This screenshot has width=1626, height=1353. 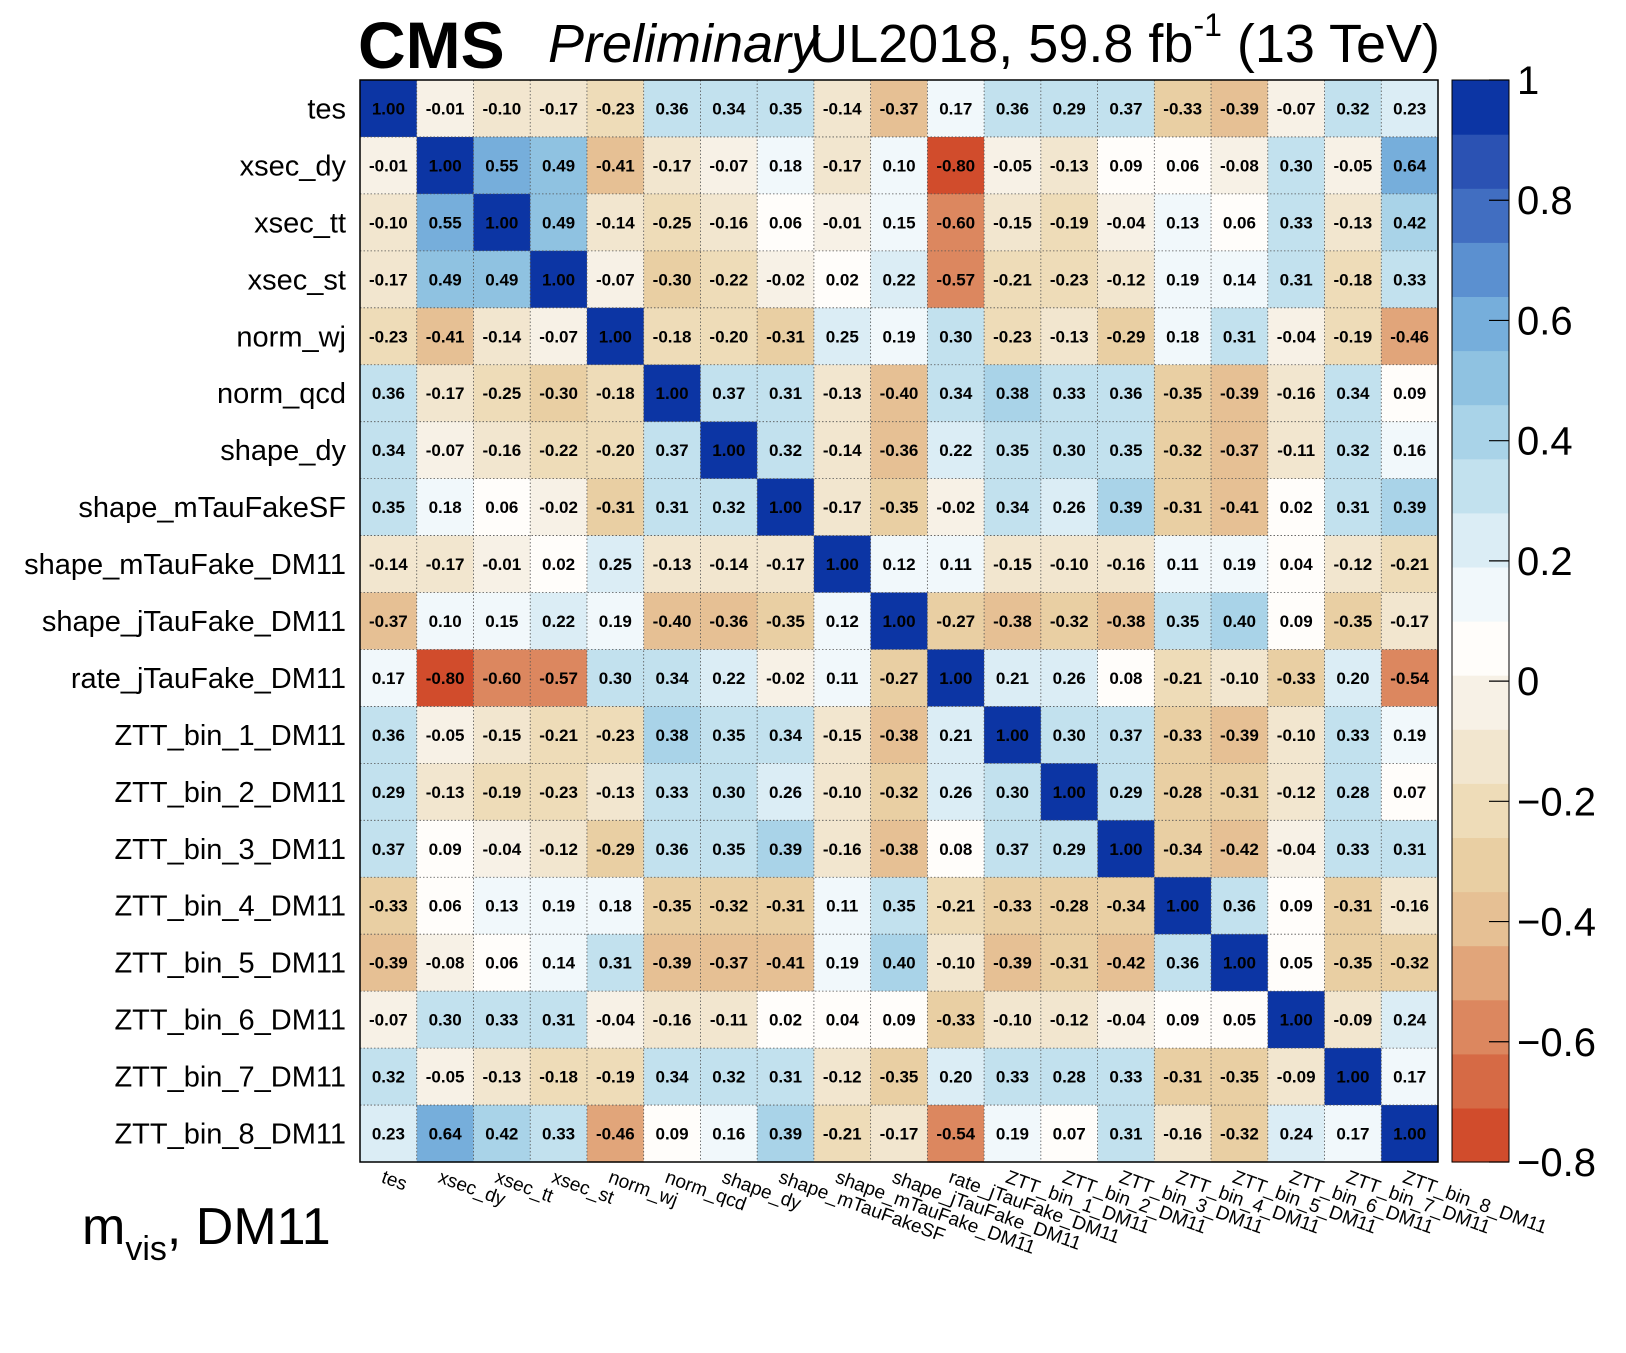 What do you see at coordinates (1528, 682) in the screenshot?
I see `colorbar-tick-label: 0` at bounding box center [1528, 682].